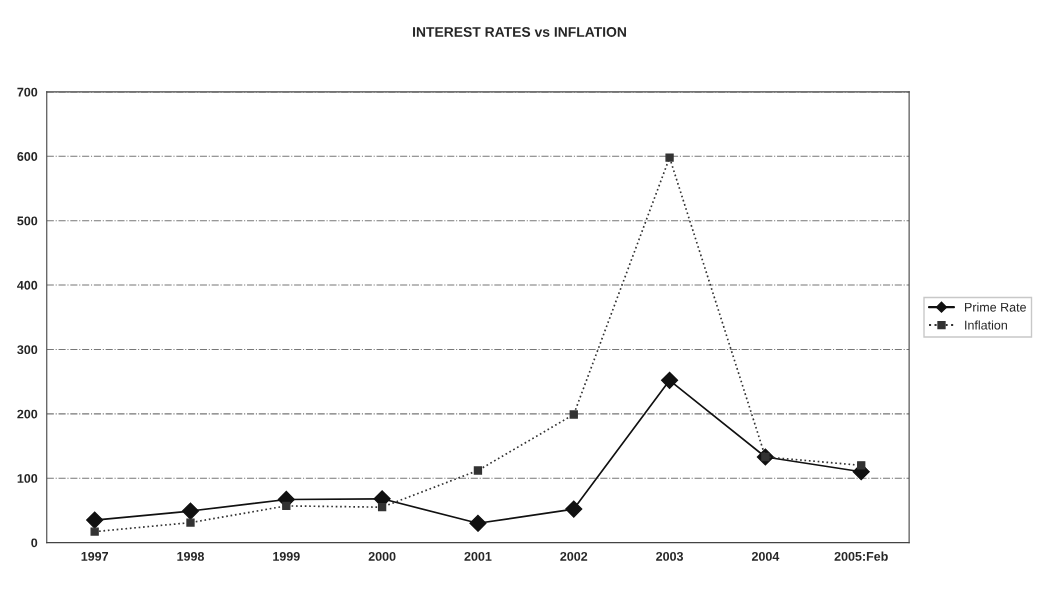 This screenshot has width=1039, height=593. Describe the element at coordinates (995, 307) in the screenshot. I see `legend-label: Prime Rate` at that location.